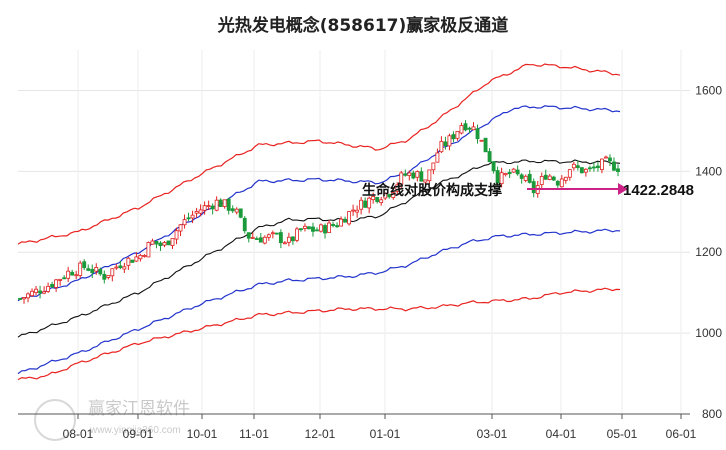 The image size is (726, 450). I want to click on watermark-brand: 赢家江恩软件, so click(139, 409).